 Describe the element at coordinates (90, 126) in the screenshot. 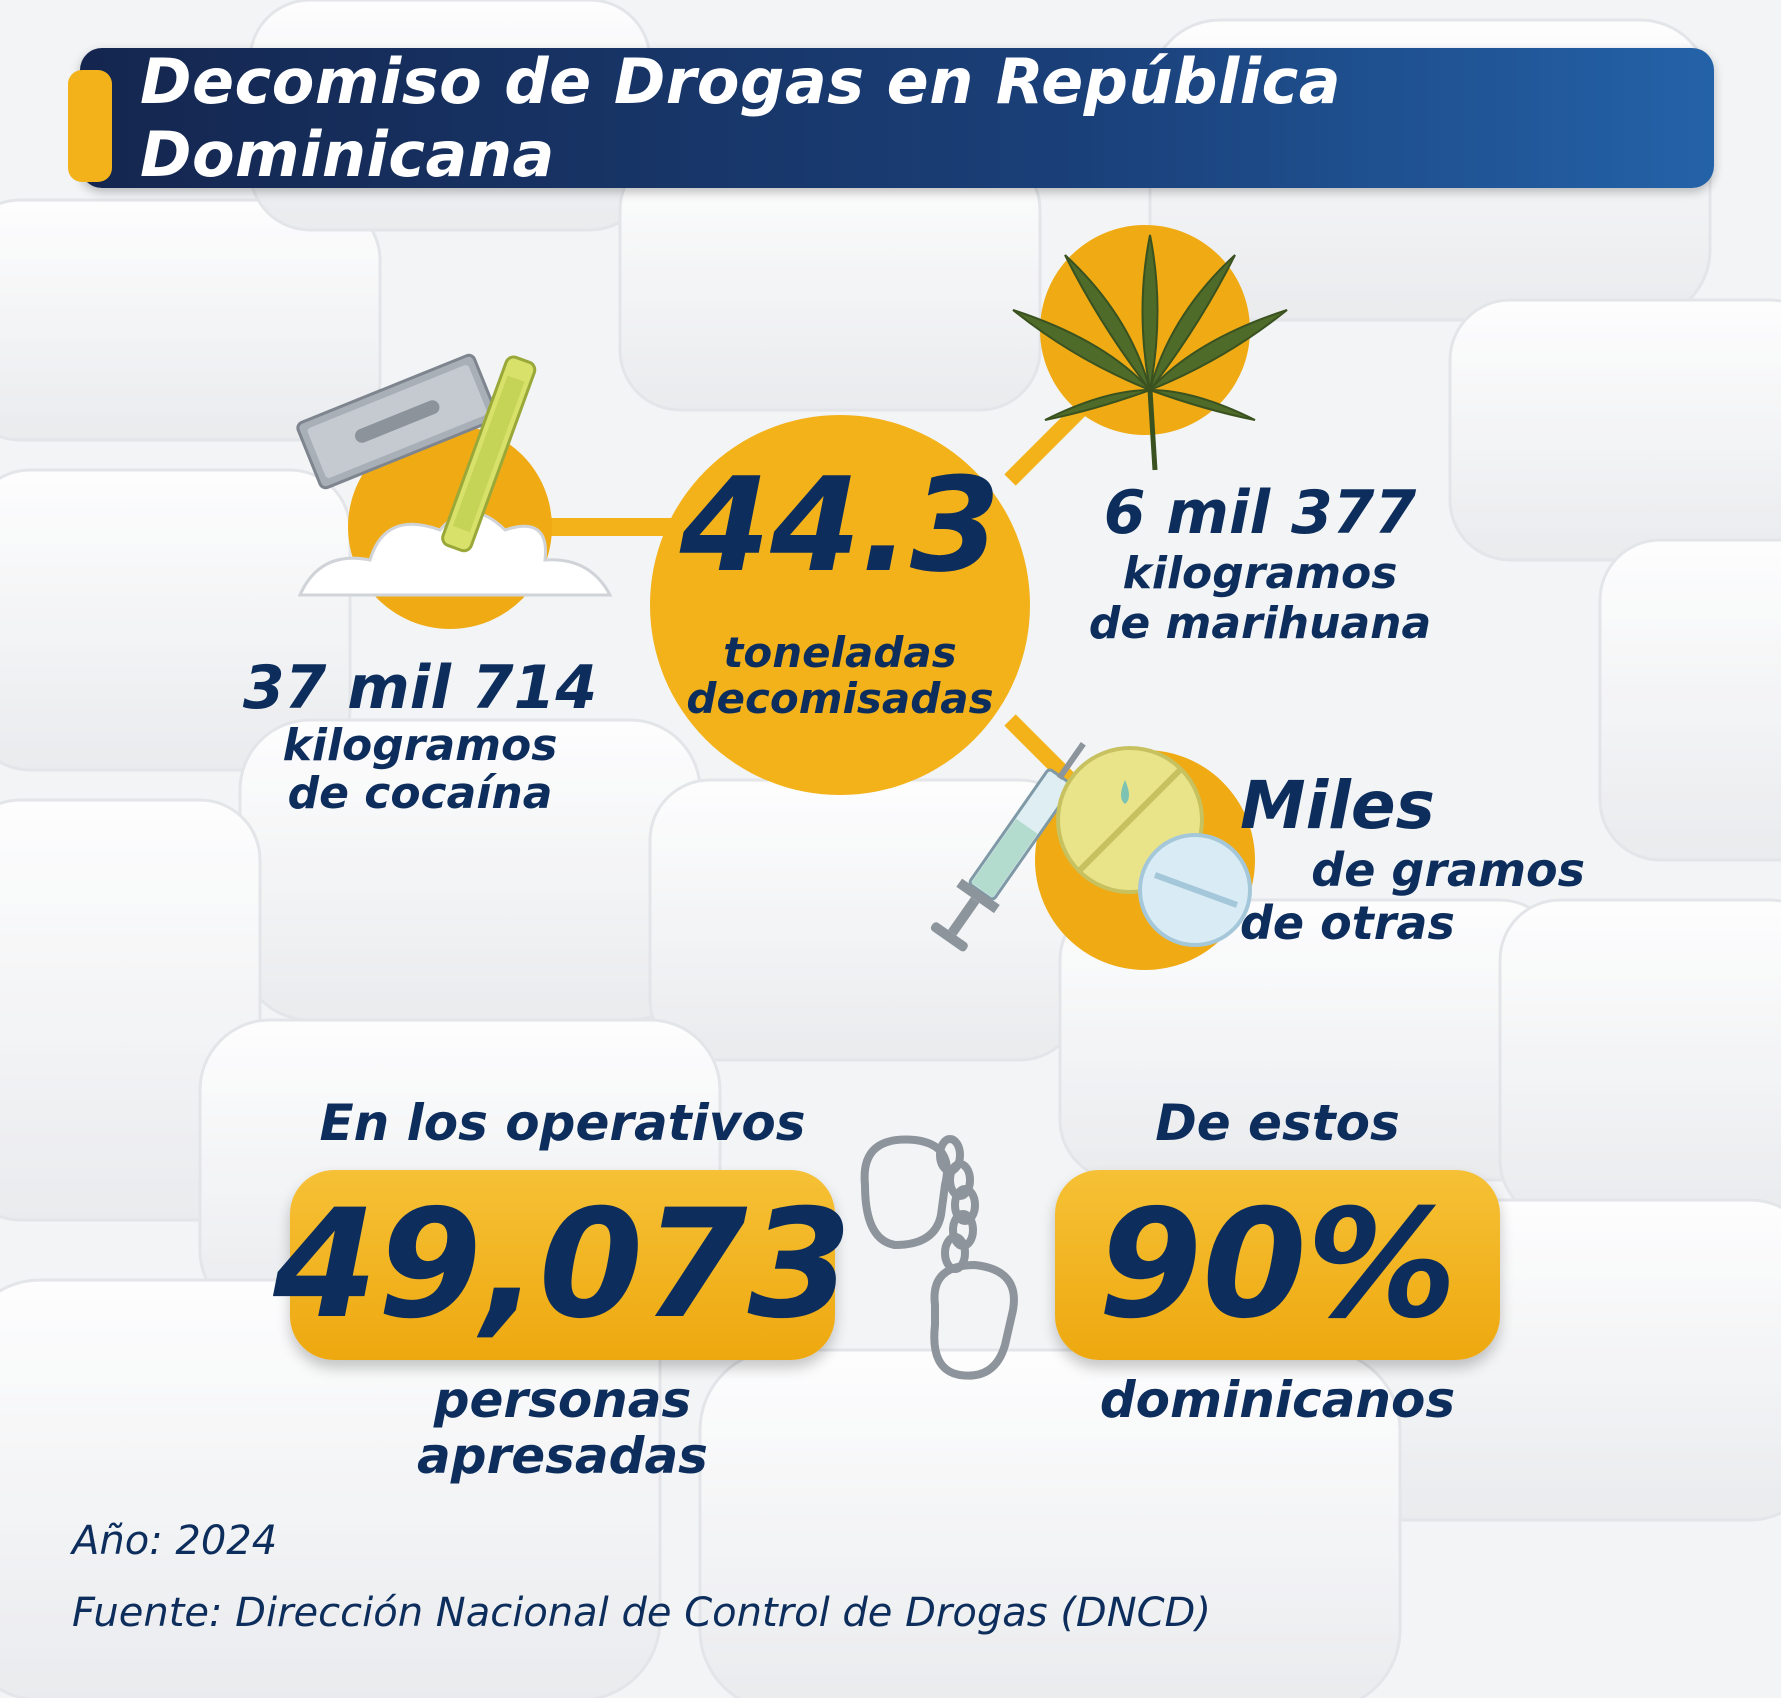

I see `title-accent-bar` at that location.